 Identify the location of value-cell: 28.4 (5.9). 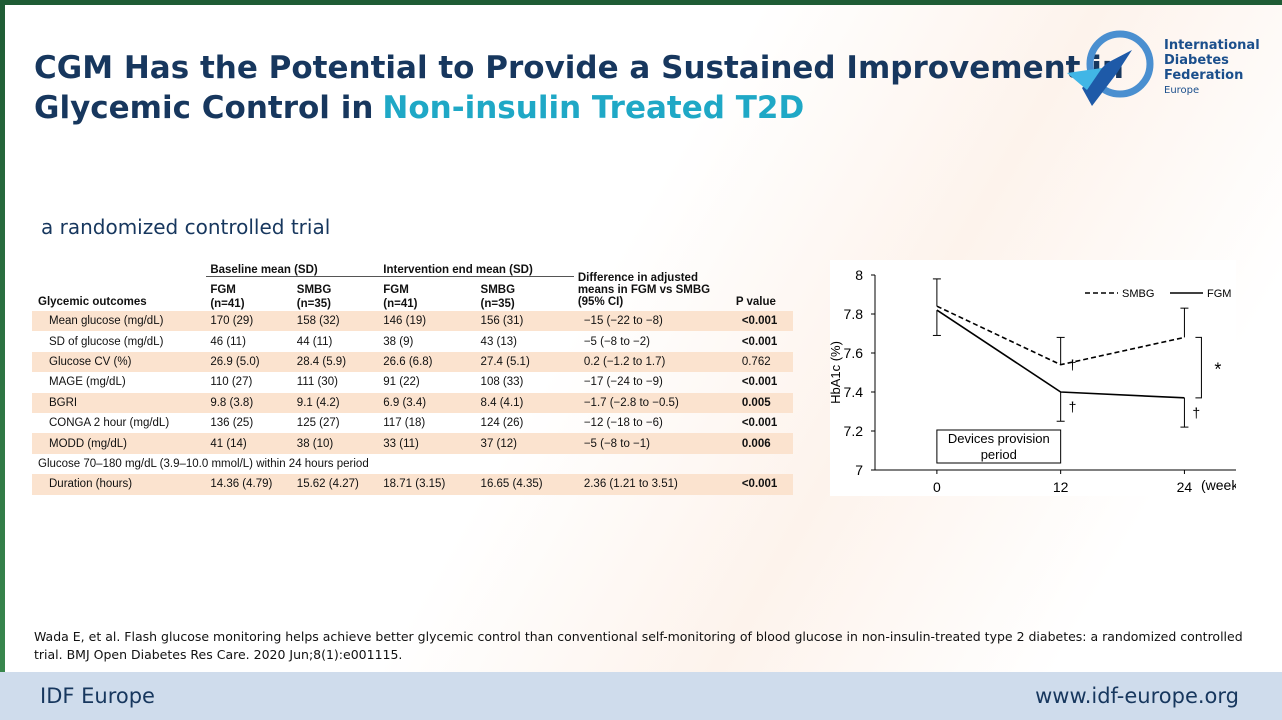
(336, 362).